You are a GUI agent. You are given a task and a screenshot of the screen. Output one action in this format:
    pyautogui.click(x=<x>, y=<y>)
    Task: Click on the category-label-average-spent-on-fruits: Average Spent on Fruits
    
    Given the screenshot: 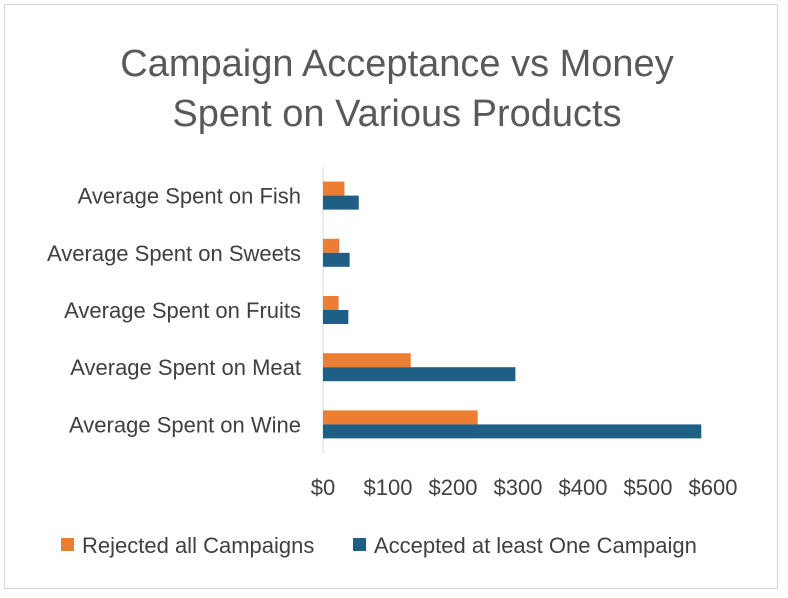 What is the action you would take?
    pyautogui.click(x=182, y=310)
    